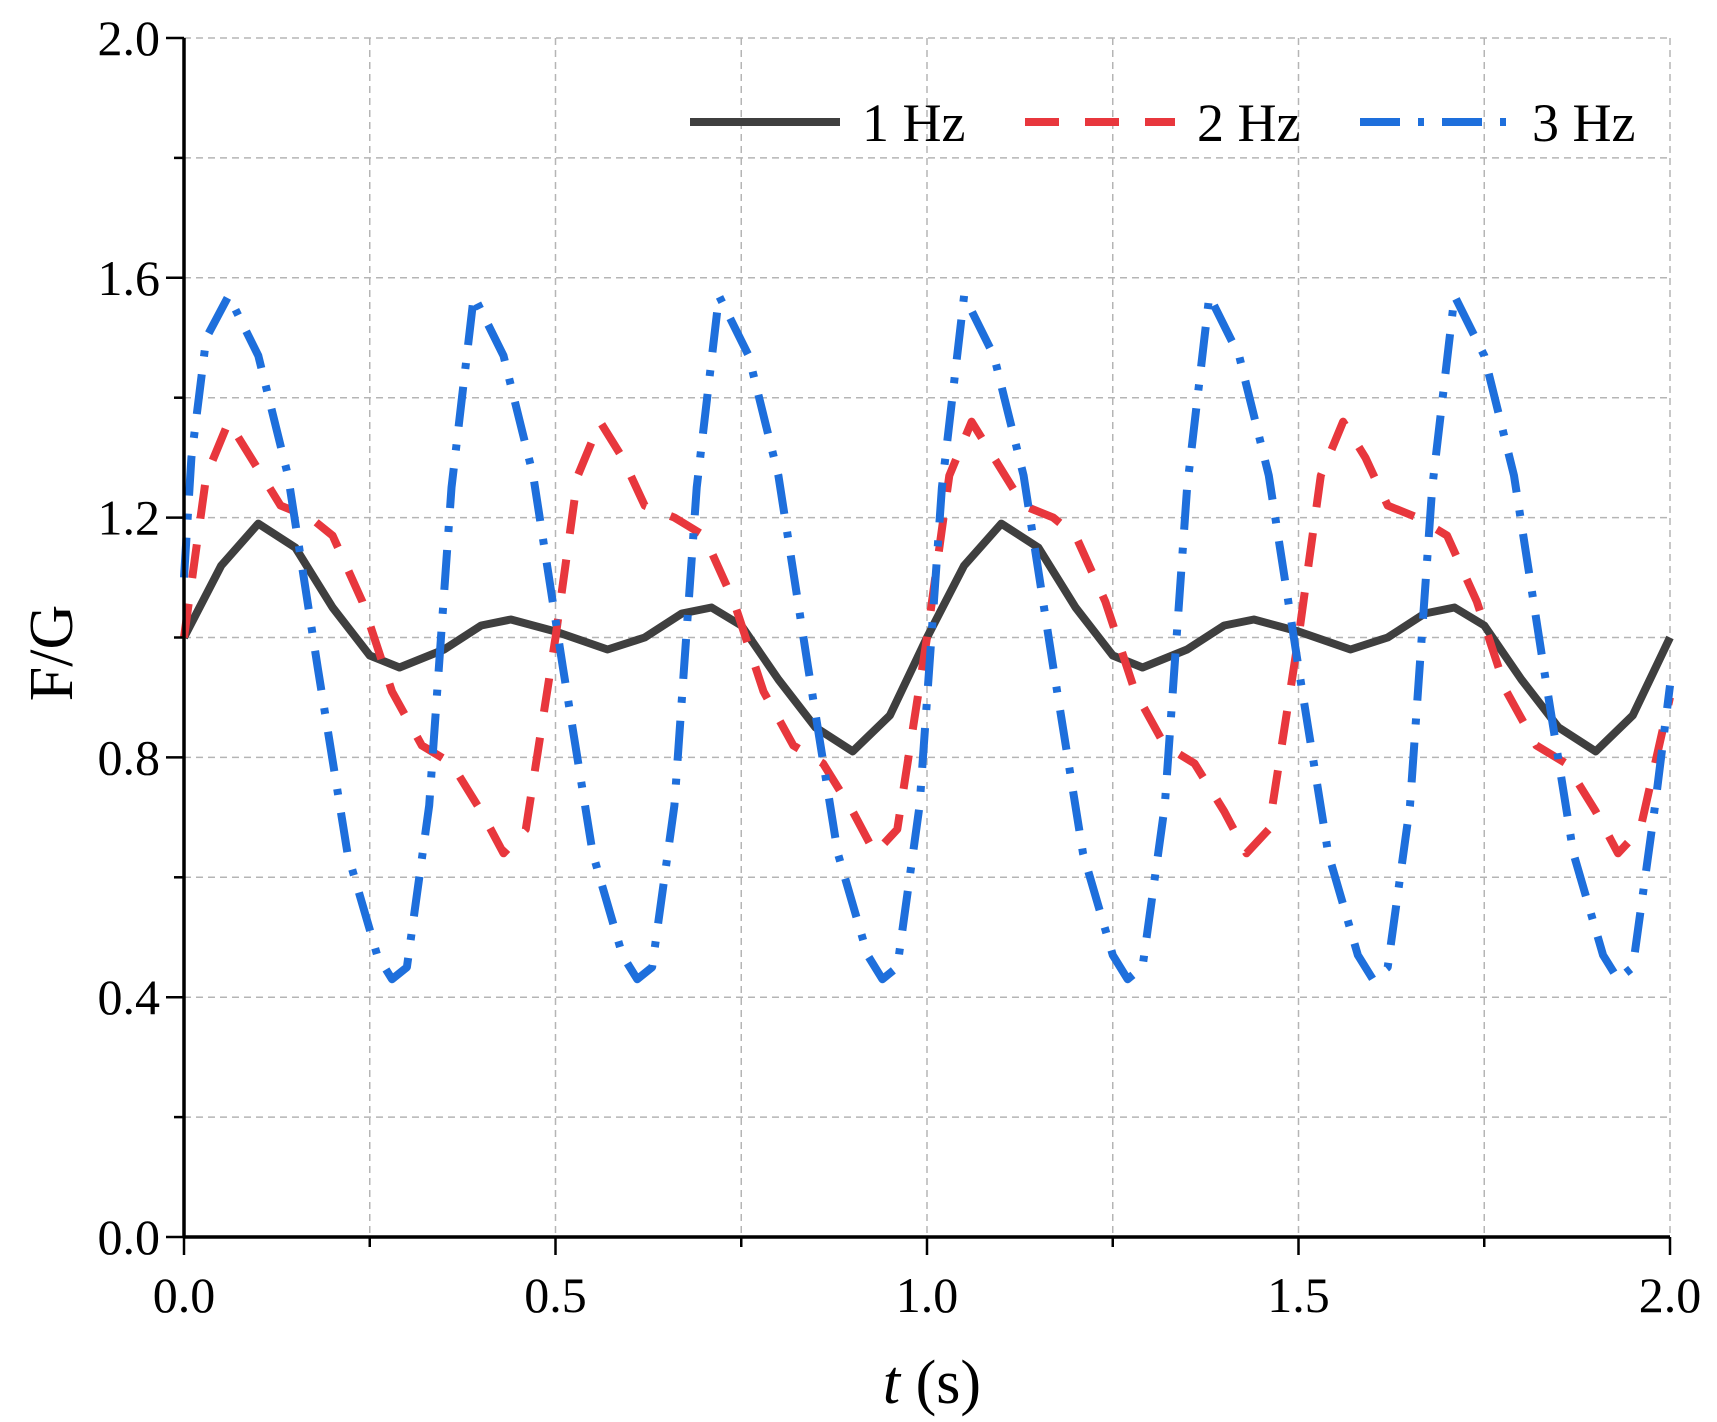  Describe the element at coordinates (129, 518) in the screenshot. I see `y-tick-label: 1.2` at that location.